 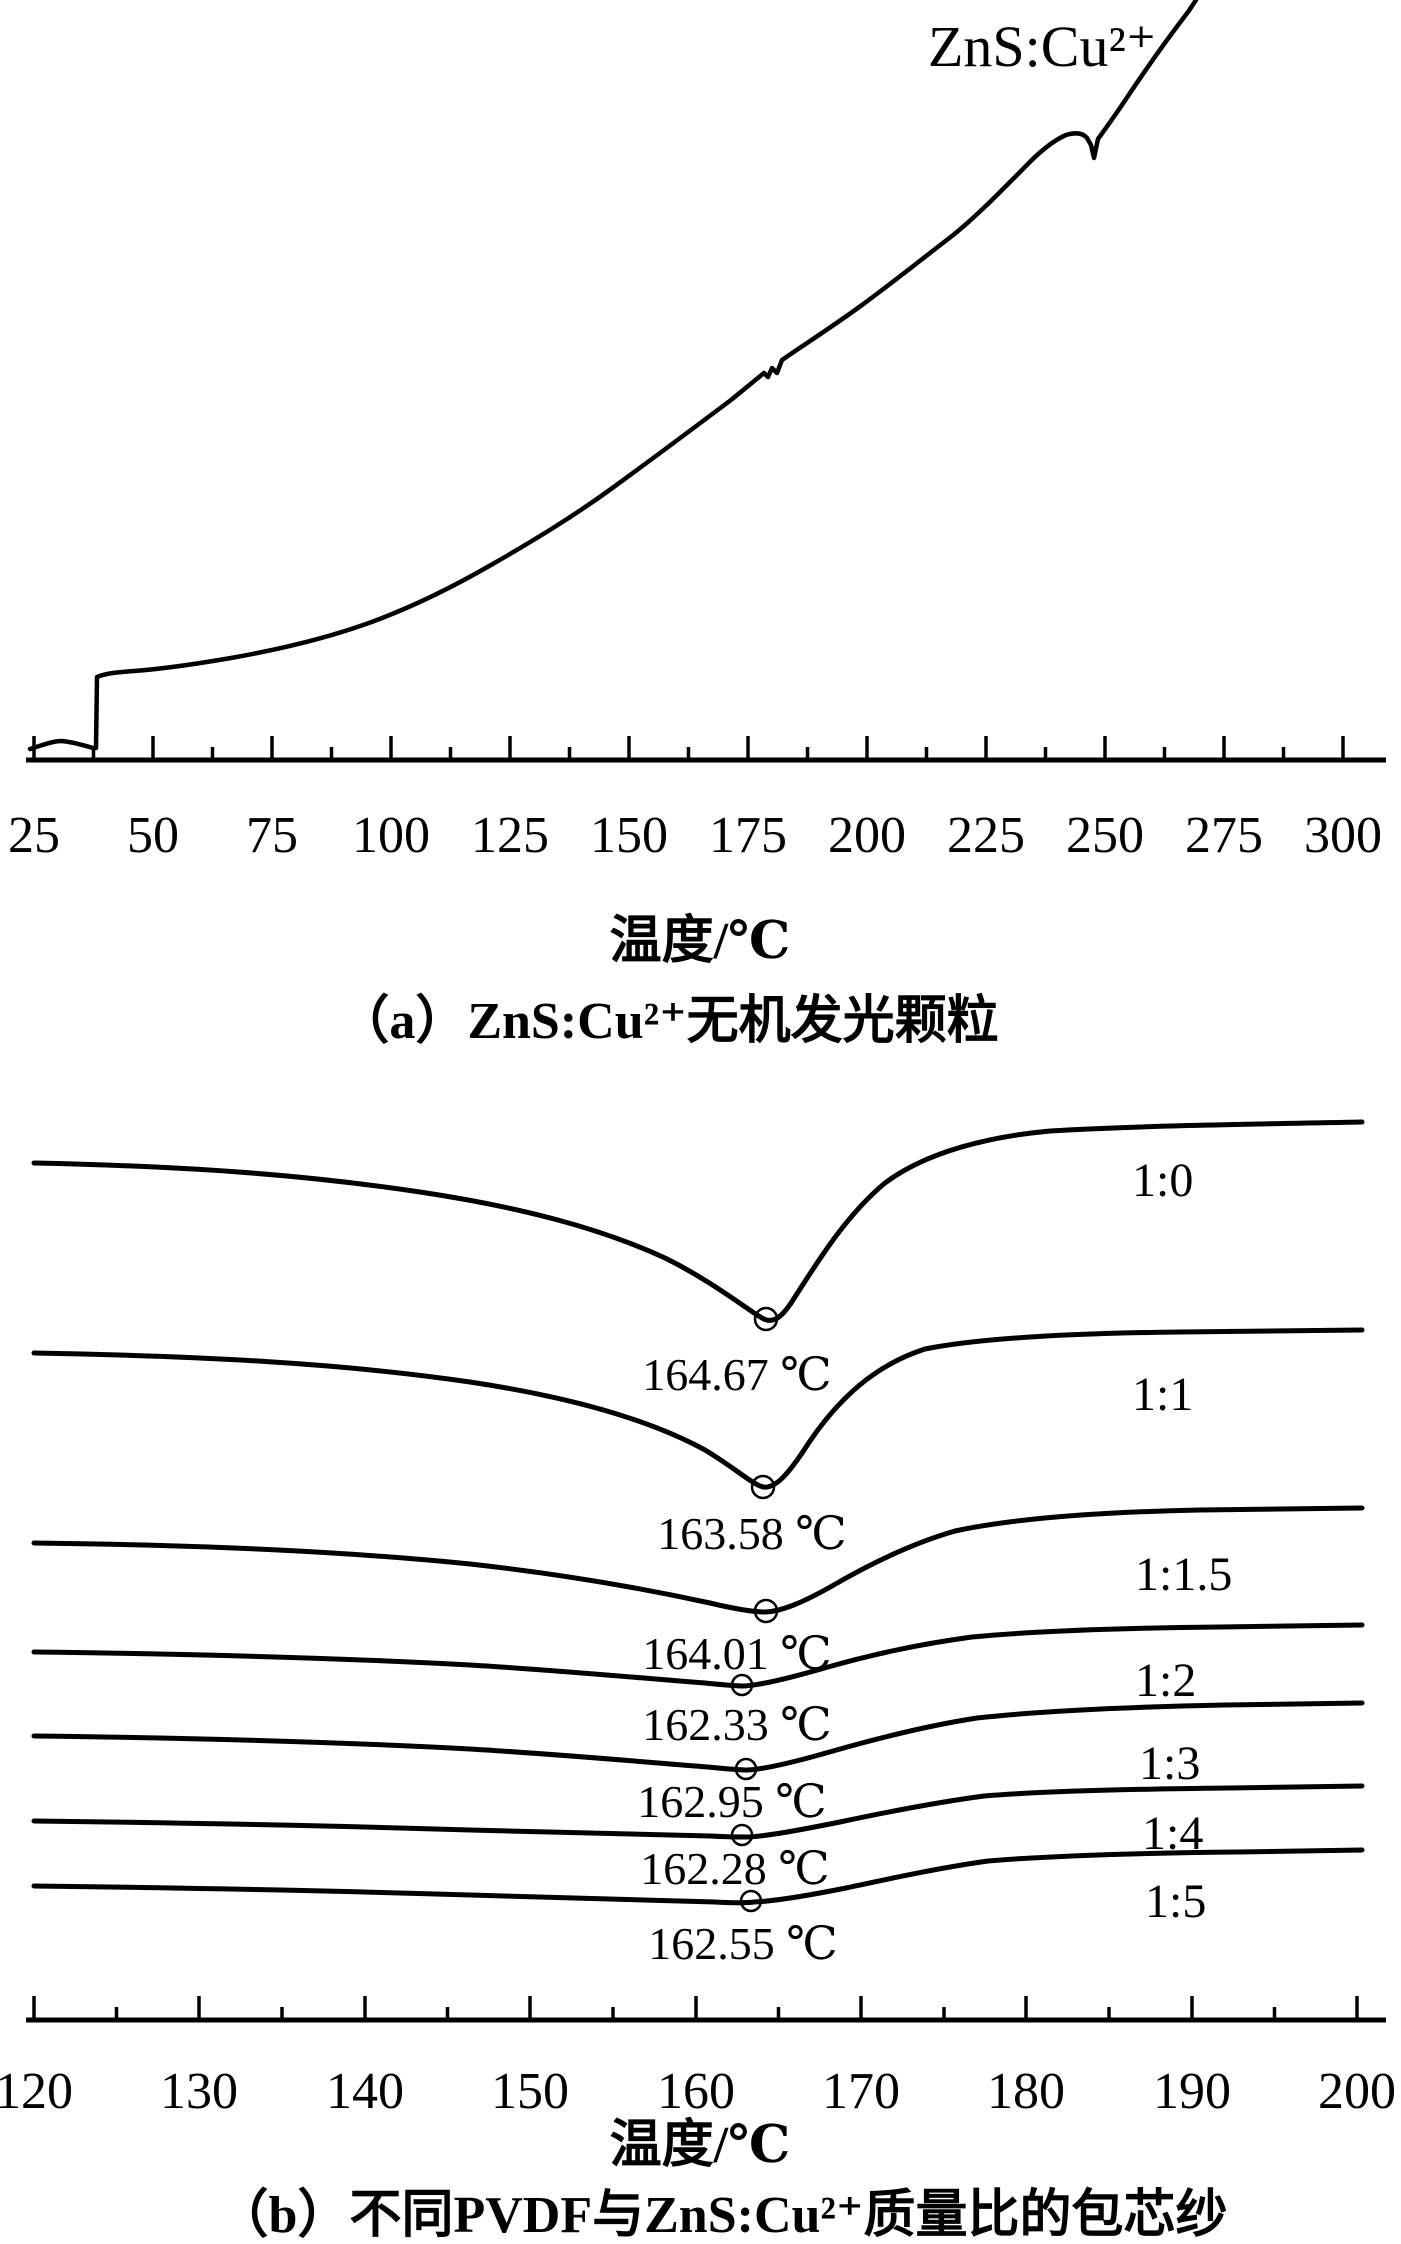 I want to click on panel-b-tick-label: 140, so click(x=365, y=2091).